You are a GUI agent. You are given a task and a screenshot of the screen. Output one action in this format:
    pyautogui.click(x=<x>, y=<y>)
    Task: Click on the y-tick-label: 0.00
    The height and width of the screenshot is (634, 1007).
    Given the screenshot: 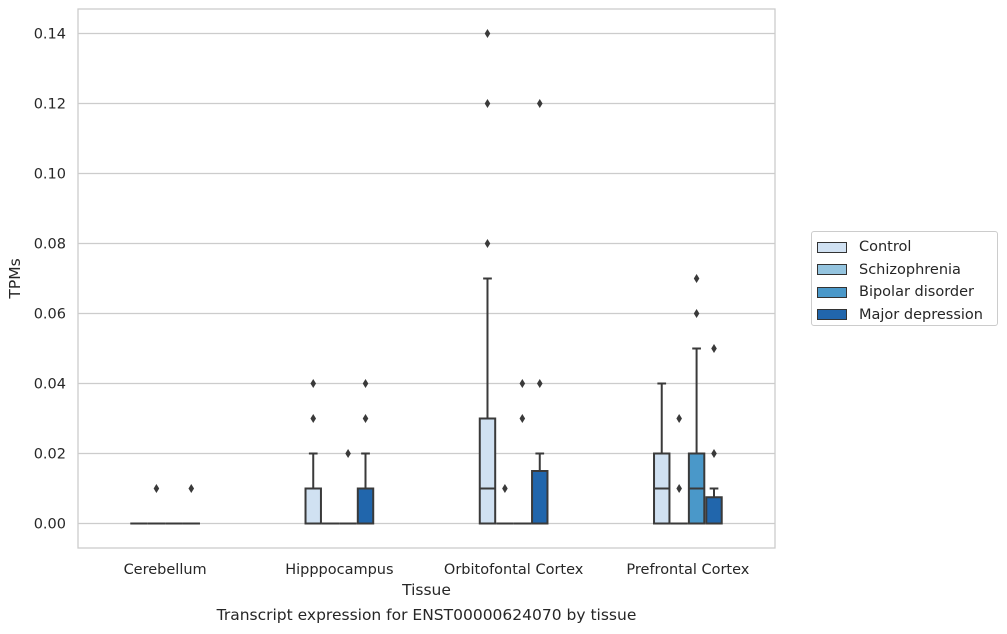 What is the action you would take?
    pyautogui.click(x=50, y=525)
    